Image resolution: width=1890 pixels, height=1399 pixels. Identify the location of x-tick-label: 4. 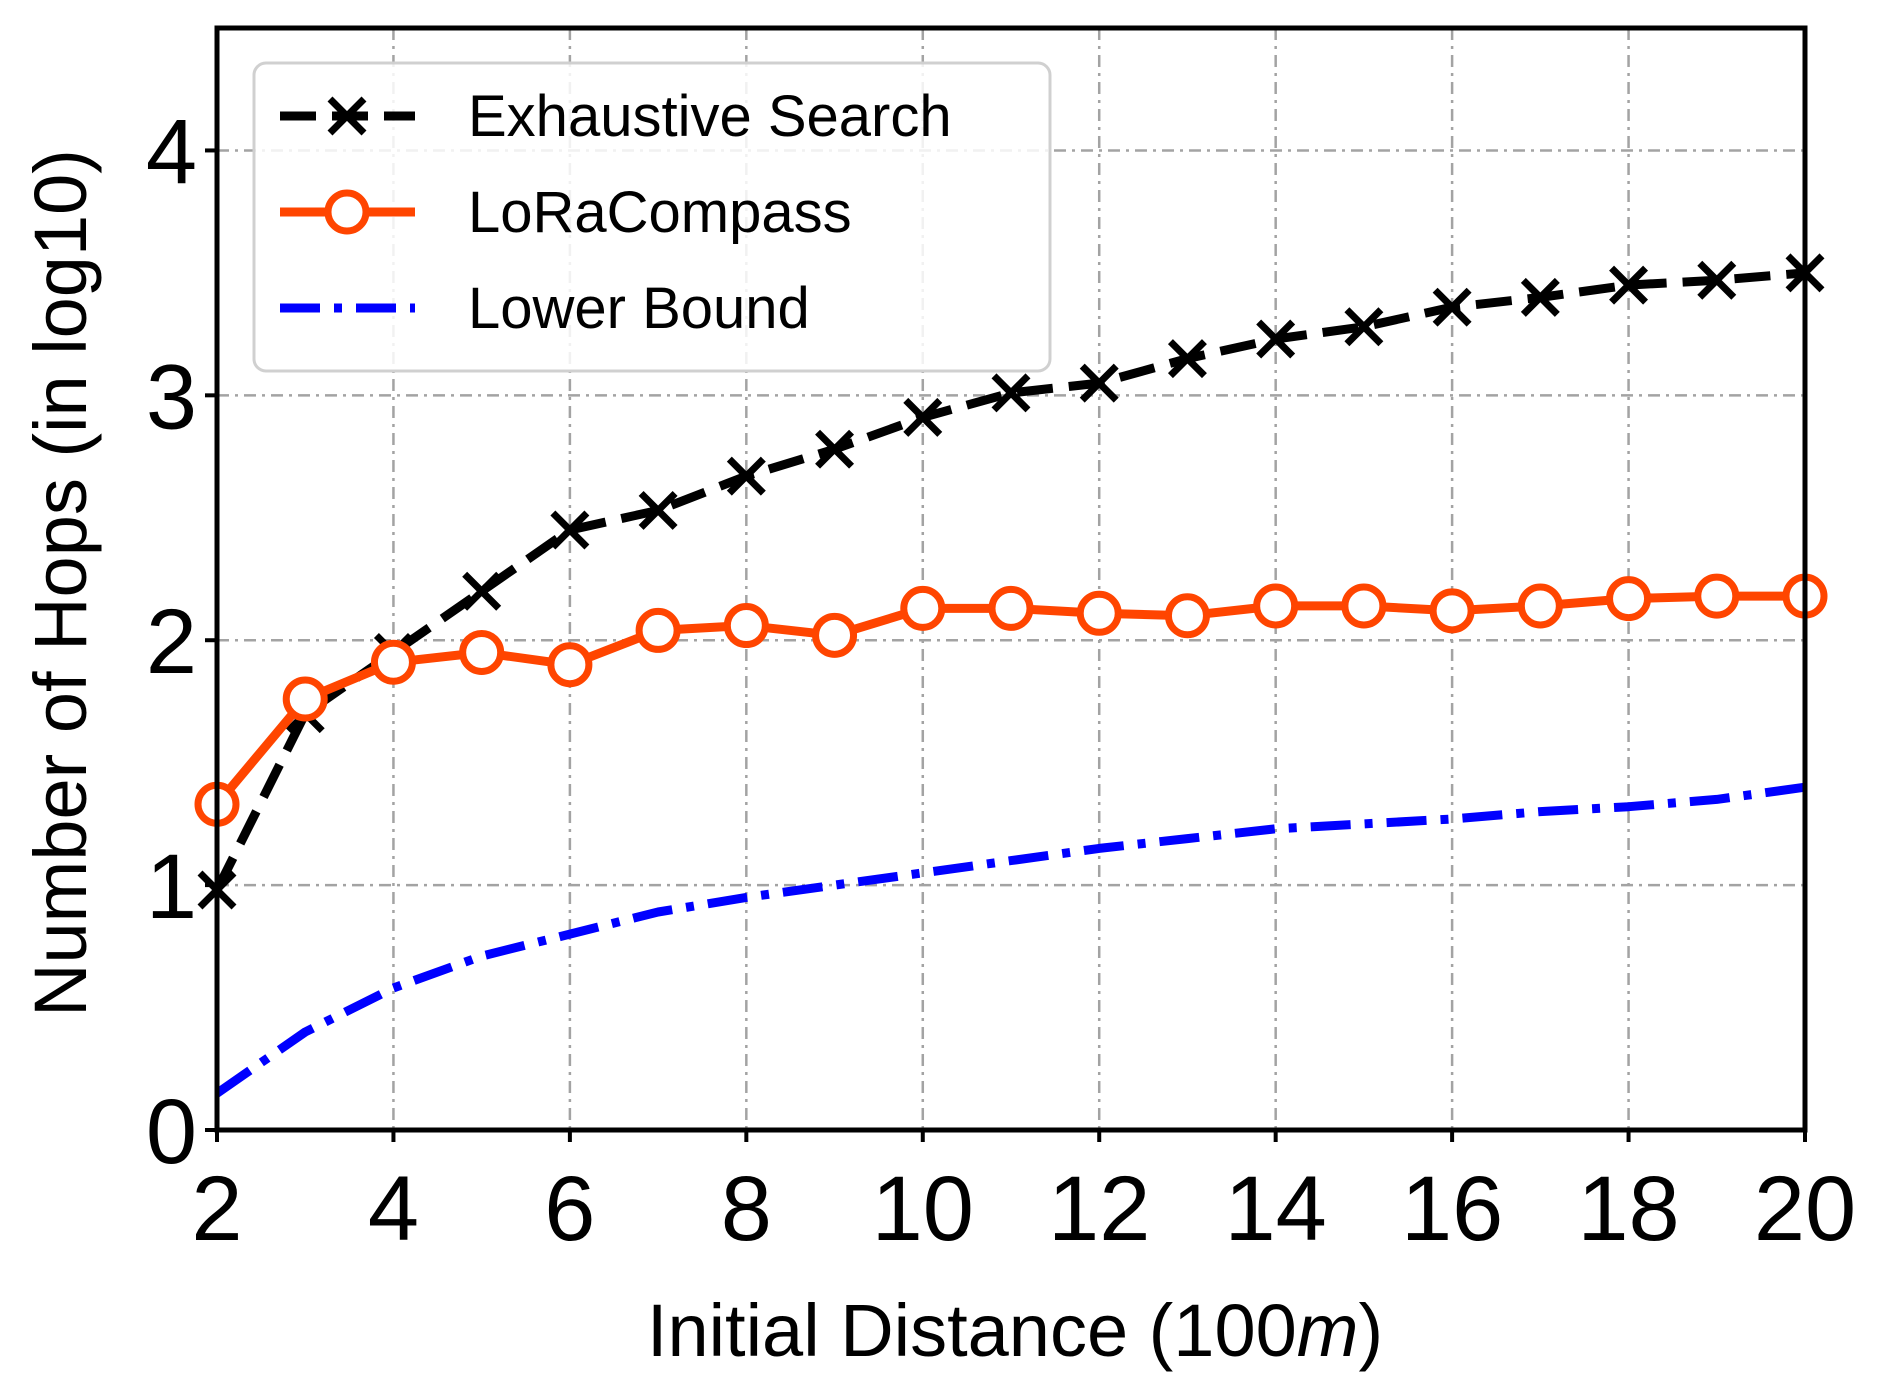
(393, 1209).